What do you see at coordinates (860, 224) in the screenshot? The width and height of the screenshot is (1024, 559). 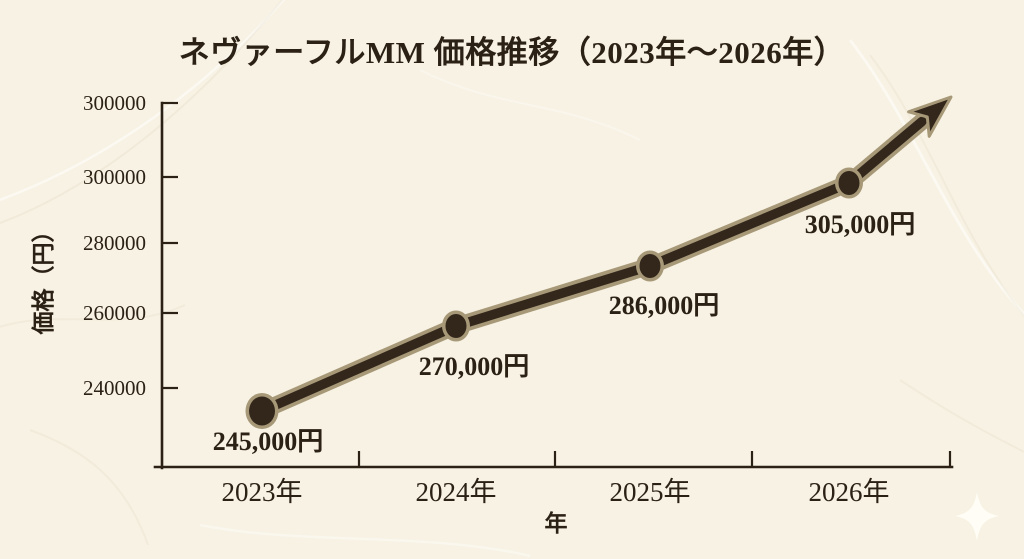 I see `point-label: 305,000円` at bounding box center [860, 224].